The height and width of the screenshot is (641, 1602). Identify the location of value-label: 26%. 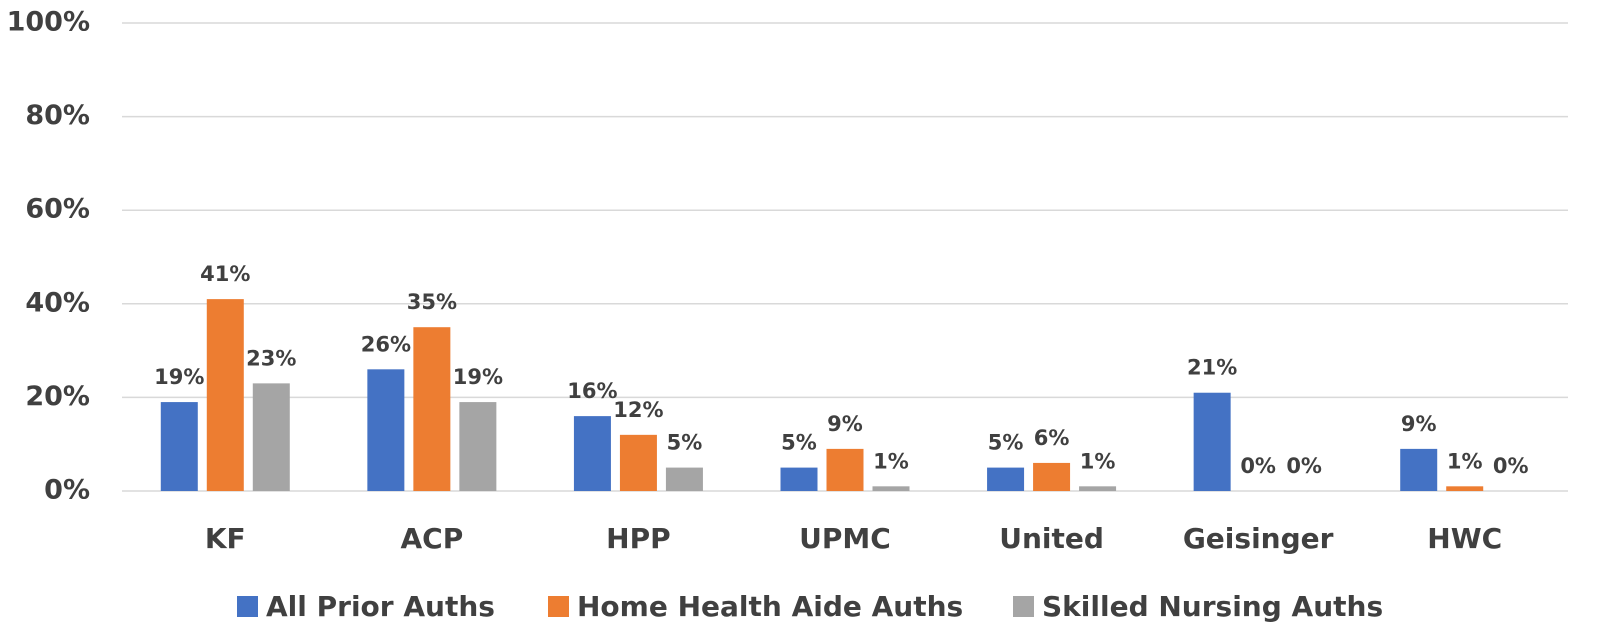
(386, 344).